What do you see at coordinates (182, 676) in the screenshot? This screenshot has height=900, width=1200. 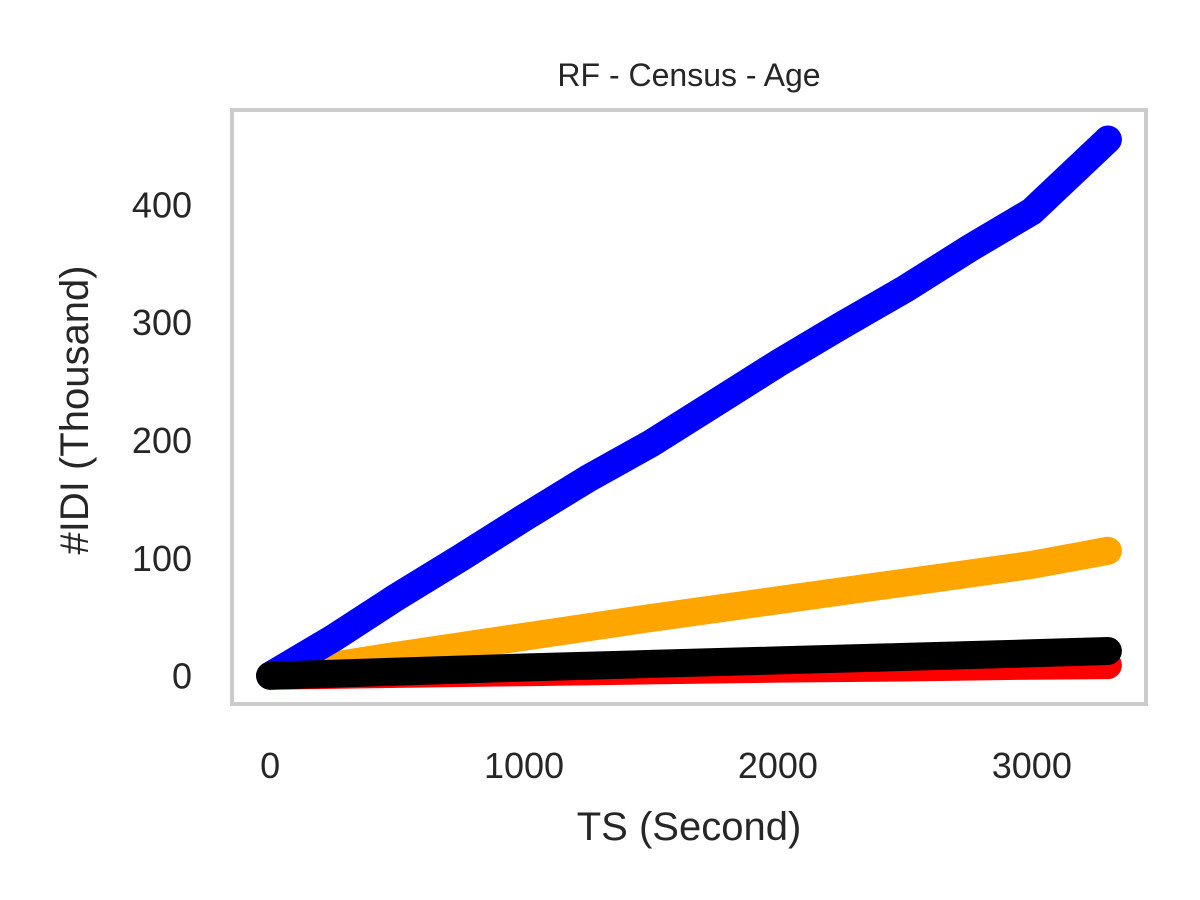 I see `y-tick-label: 0` at bounding box center [182, 676].